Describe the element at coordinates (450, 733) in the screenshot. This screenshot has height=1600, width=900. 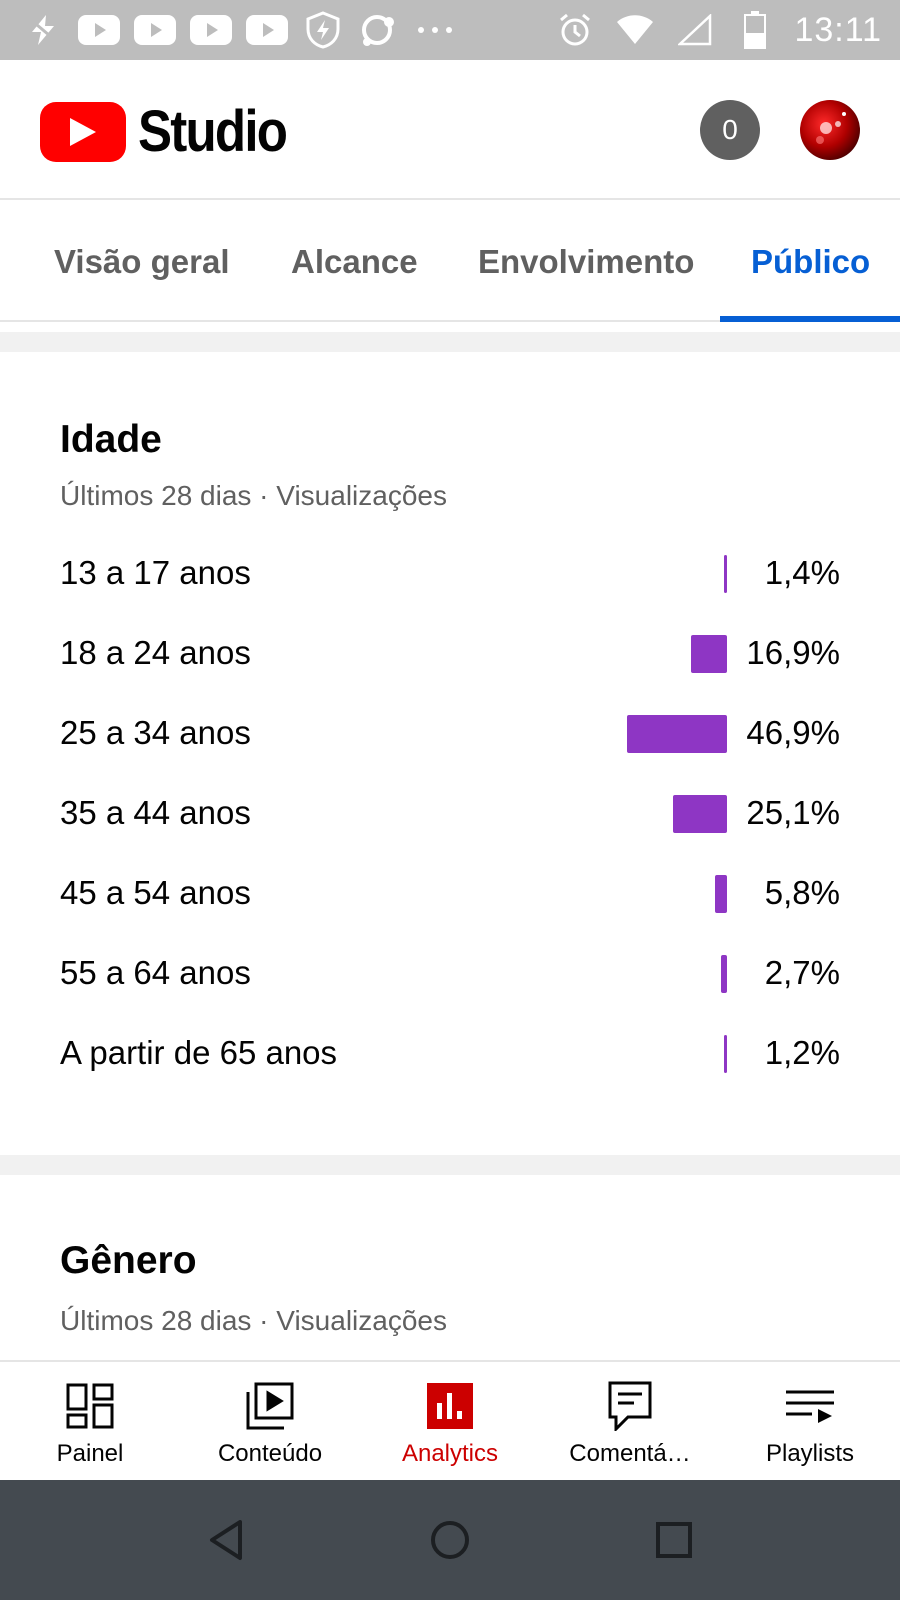
I see `age-row: 25 a 34 anos 46,9%` at that location.